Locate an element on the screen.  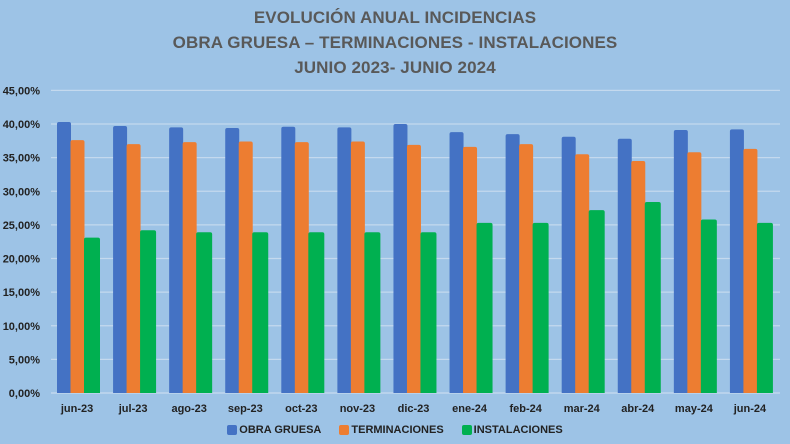
legend-item: TERMINACIONES is located at coordinates (391, 430).